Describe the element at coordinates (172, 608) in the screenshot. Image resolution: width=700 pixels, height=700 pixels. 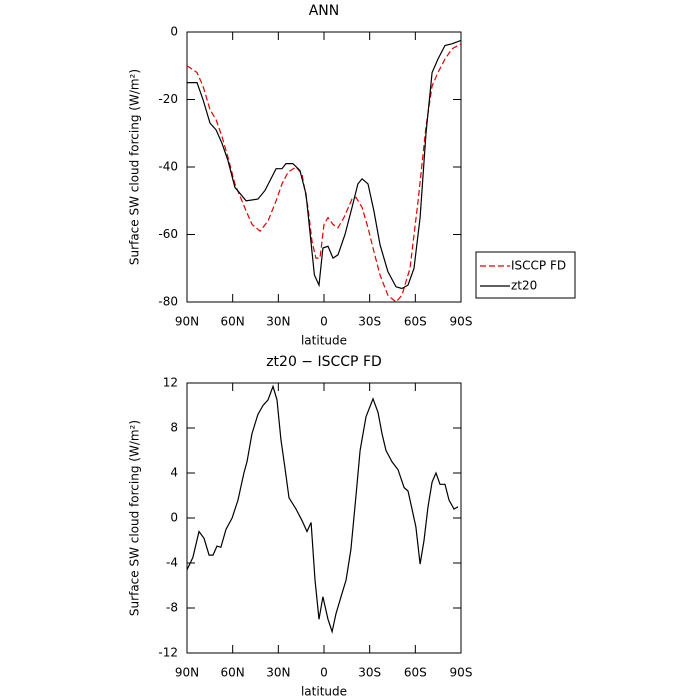
I see `y-tick-label: -8` at that location.